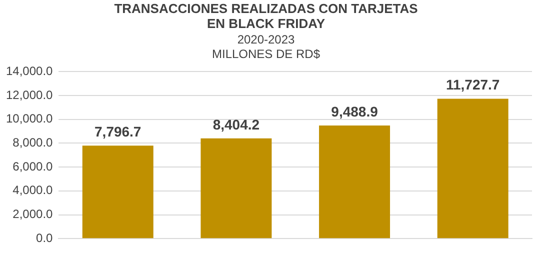  I want to click on y-tick-label: 0.0, so click(45, 237).